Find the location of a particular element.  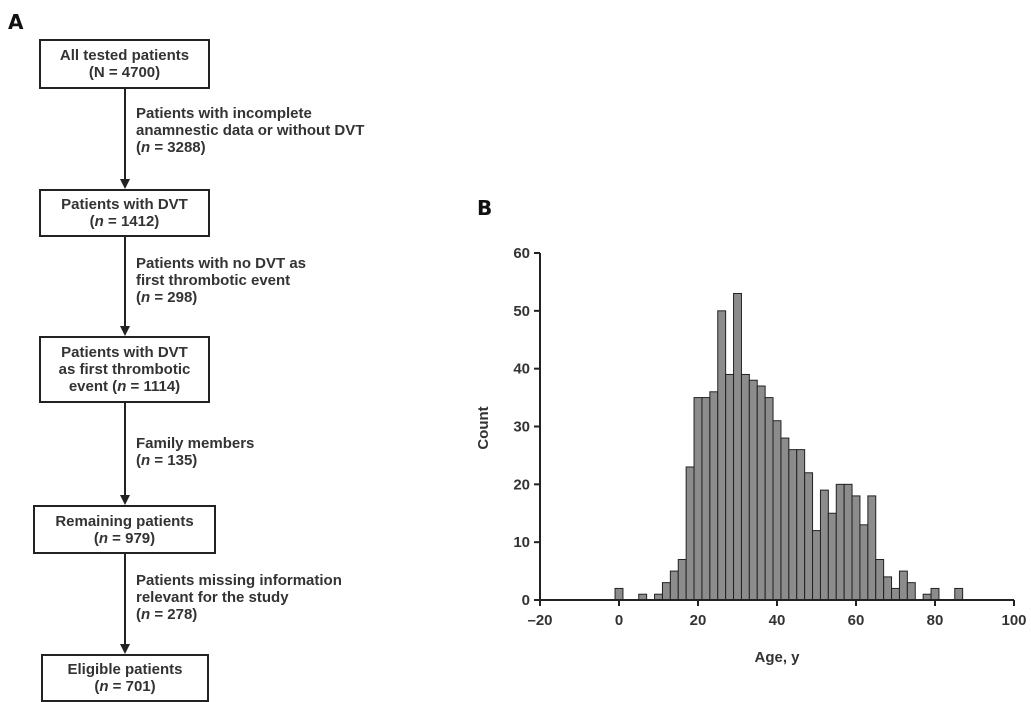

text-segment: = 1114) is located at coordinates (153, 386).